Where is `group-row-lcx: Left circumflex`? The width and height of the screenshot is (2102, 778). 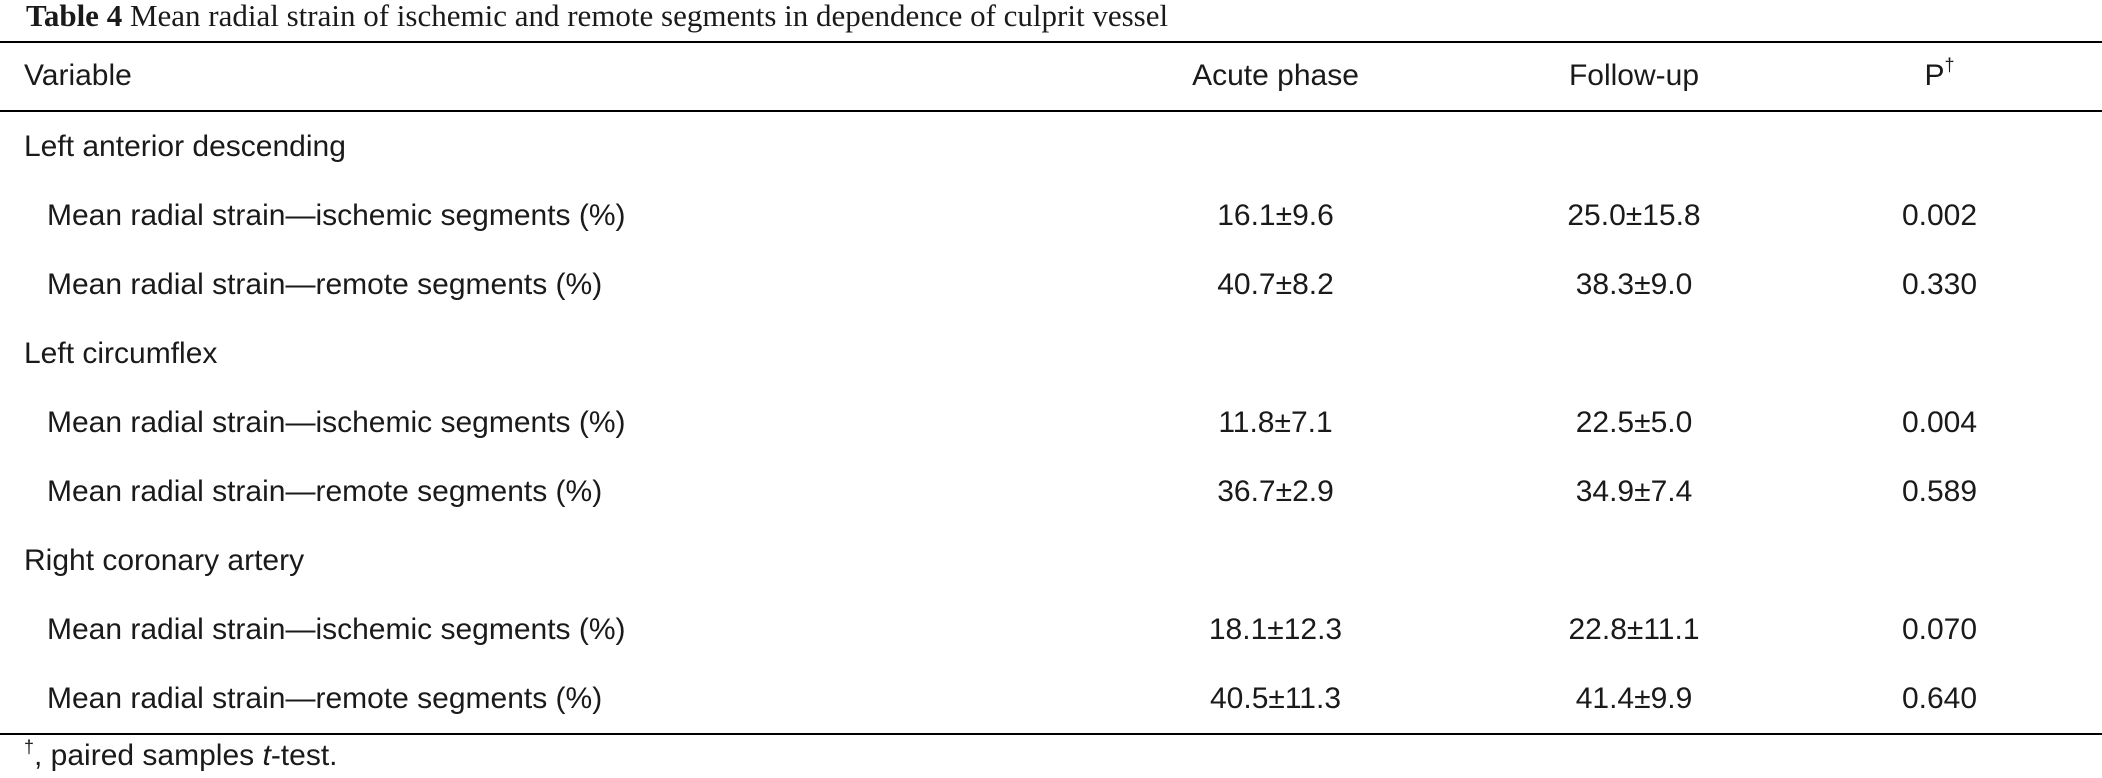
group-row-lcx: Left circumflex is located at coordinates (1051, 353).